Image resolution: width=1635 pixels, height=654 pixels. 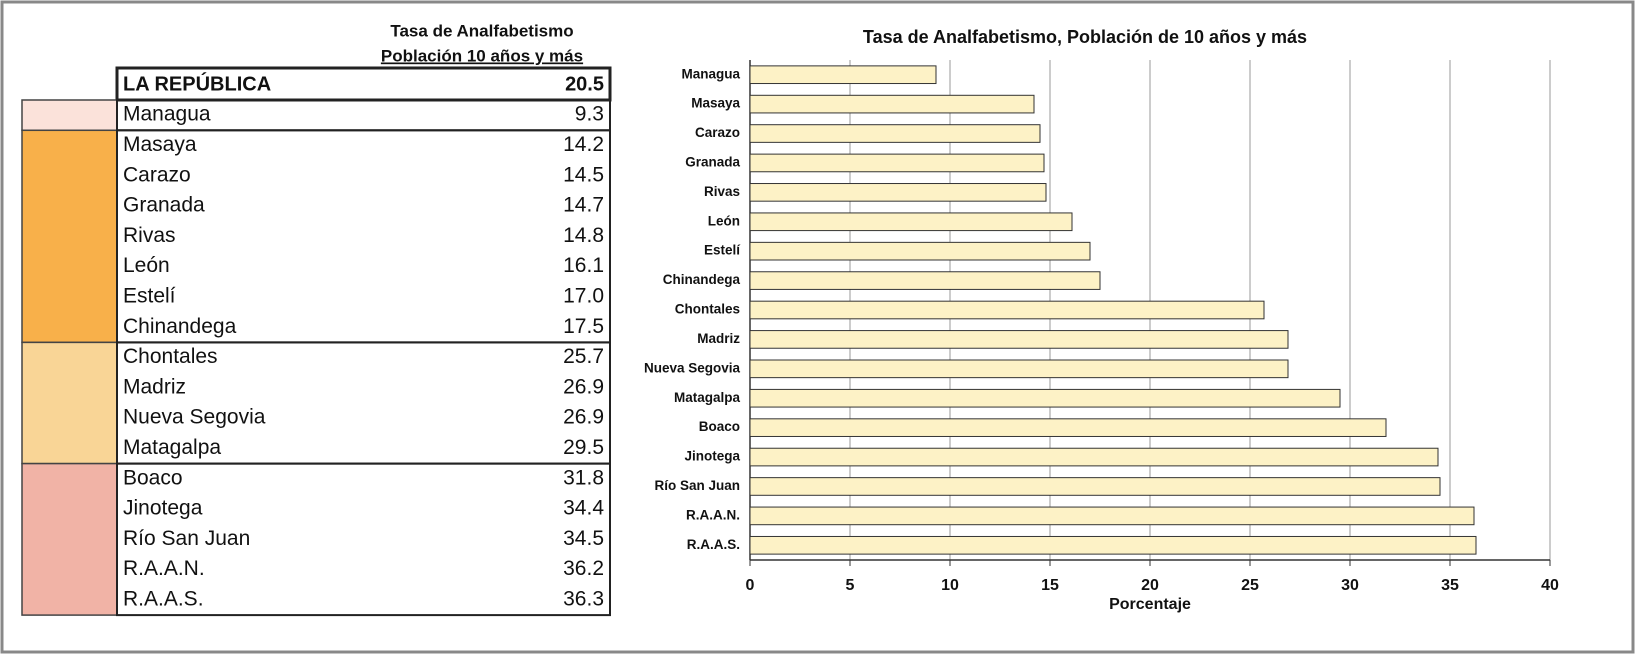 I want to click on row-name: Chontales, so click(x=170, y=356).